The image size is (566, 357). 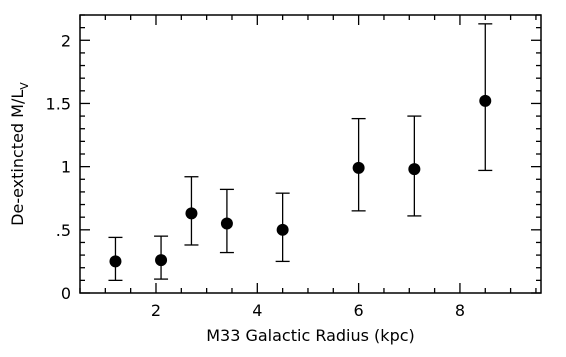 What do you see at coordinates (257, 310) in the screenshot?
I see `x-tick-label: 4` at bounding box center [257, 310].